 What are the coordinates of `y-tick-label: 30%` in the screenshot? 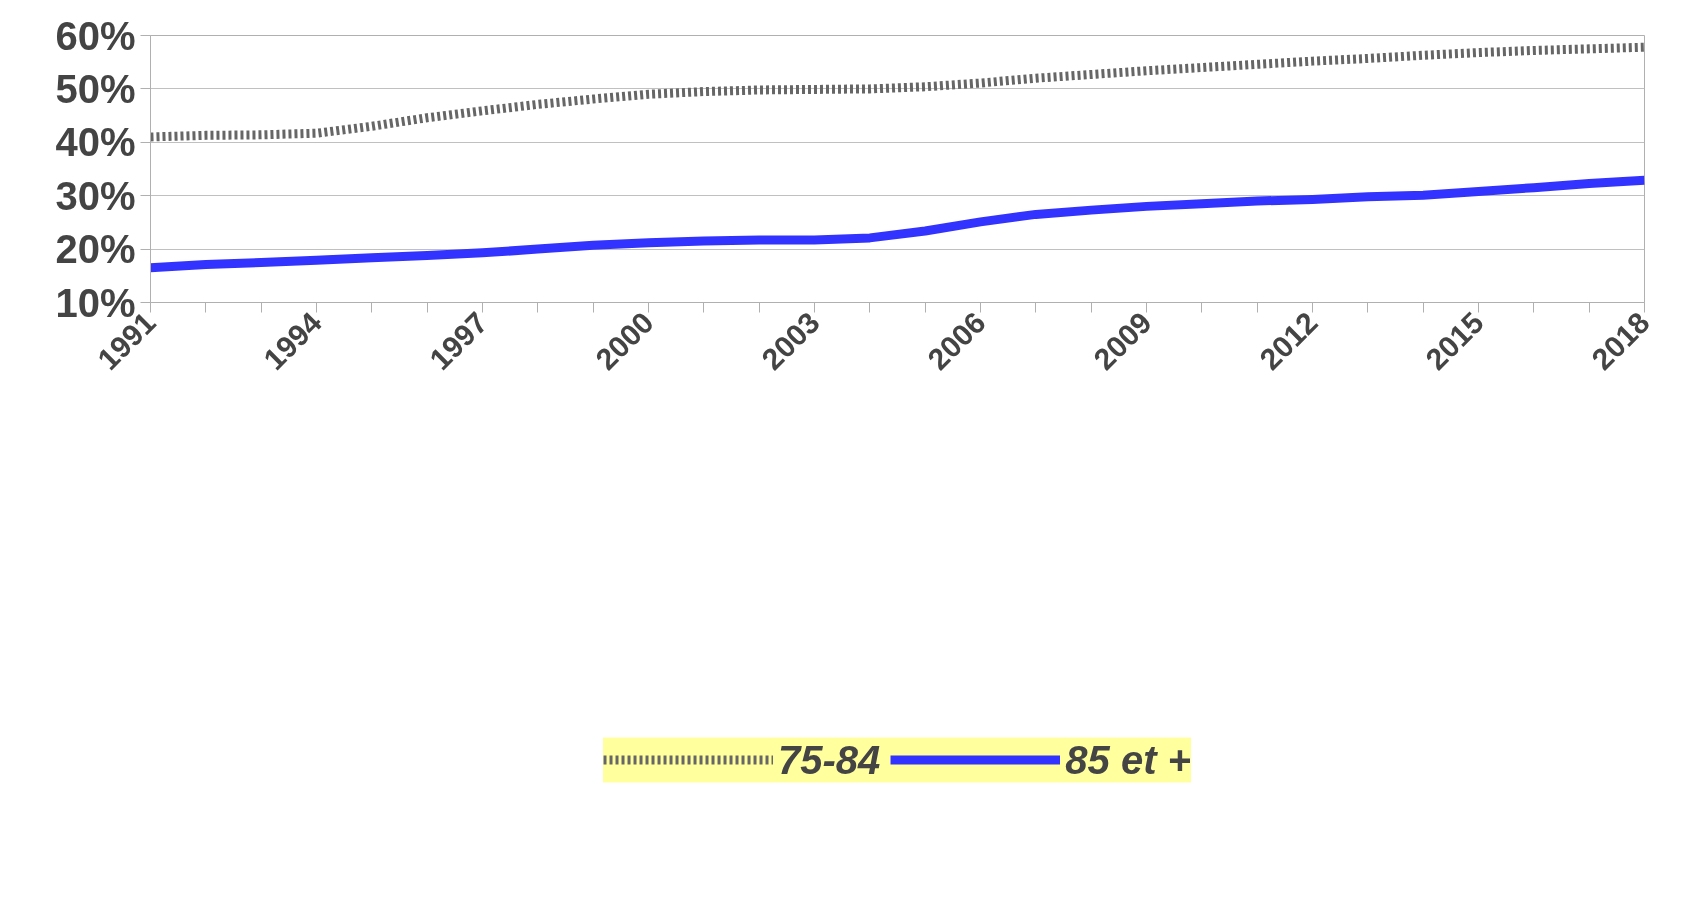 It's located at (95, 195).